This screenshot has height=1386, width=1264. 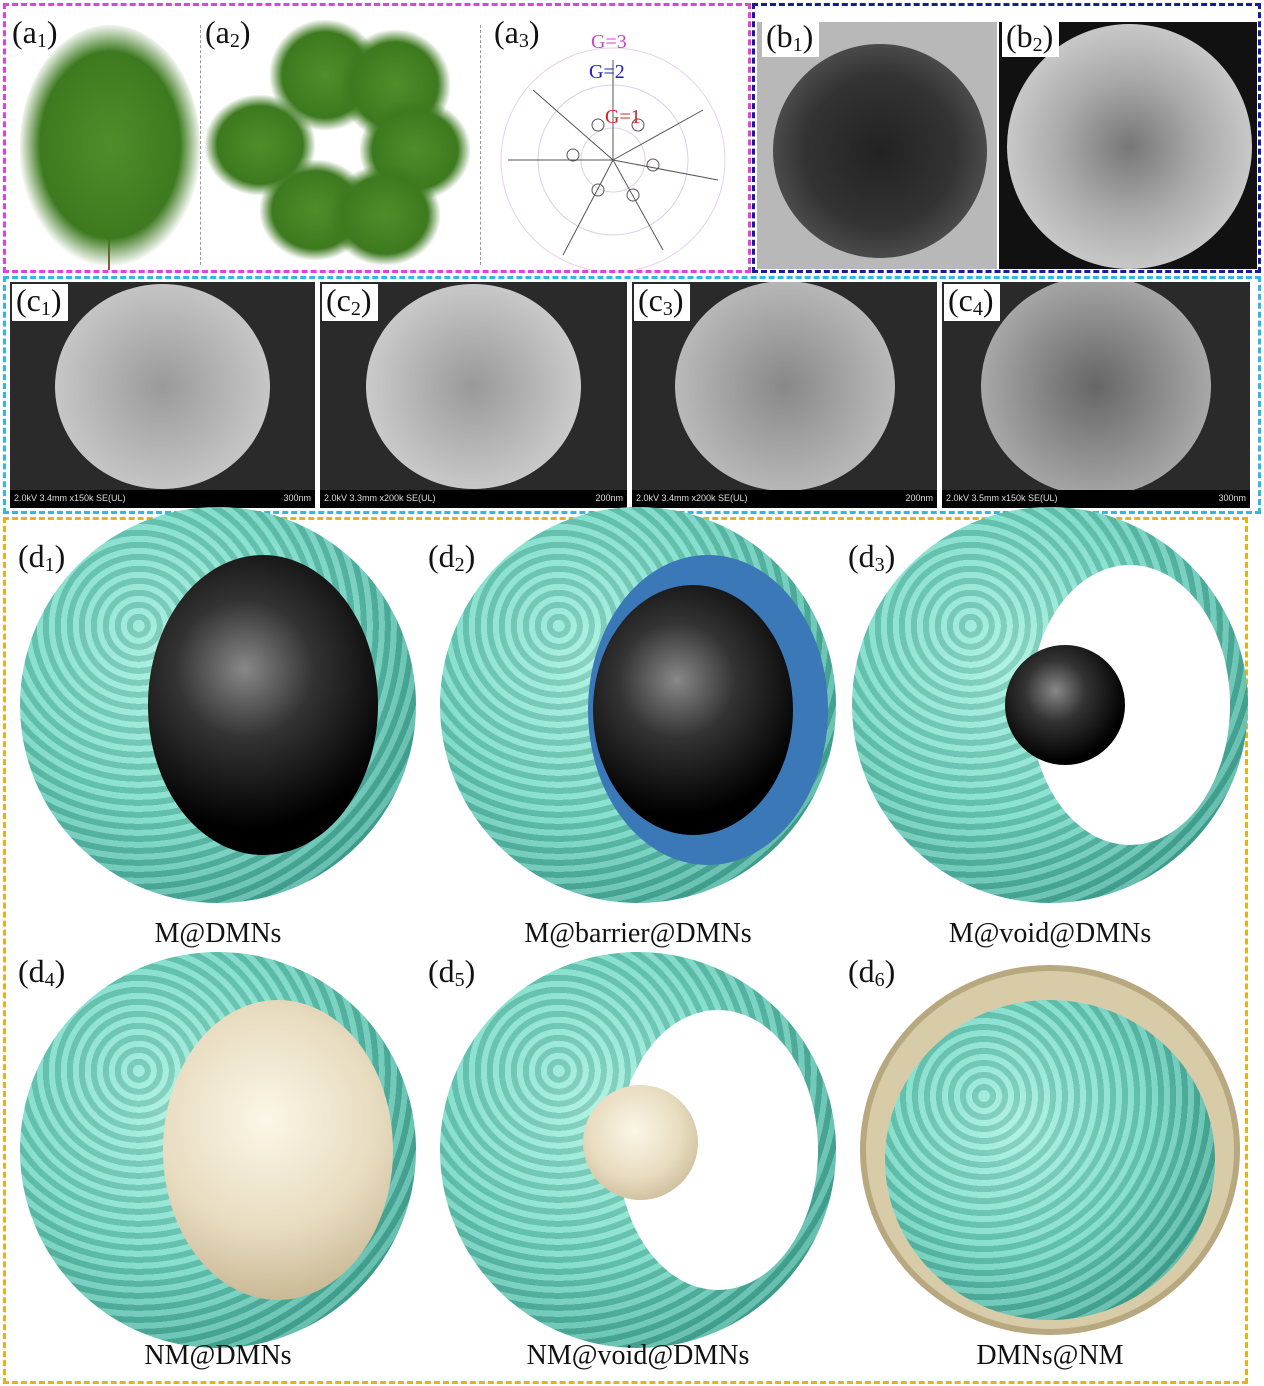 I want to click on generation-label-1: G=1, so click(x=623, y=117).